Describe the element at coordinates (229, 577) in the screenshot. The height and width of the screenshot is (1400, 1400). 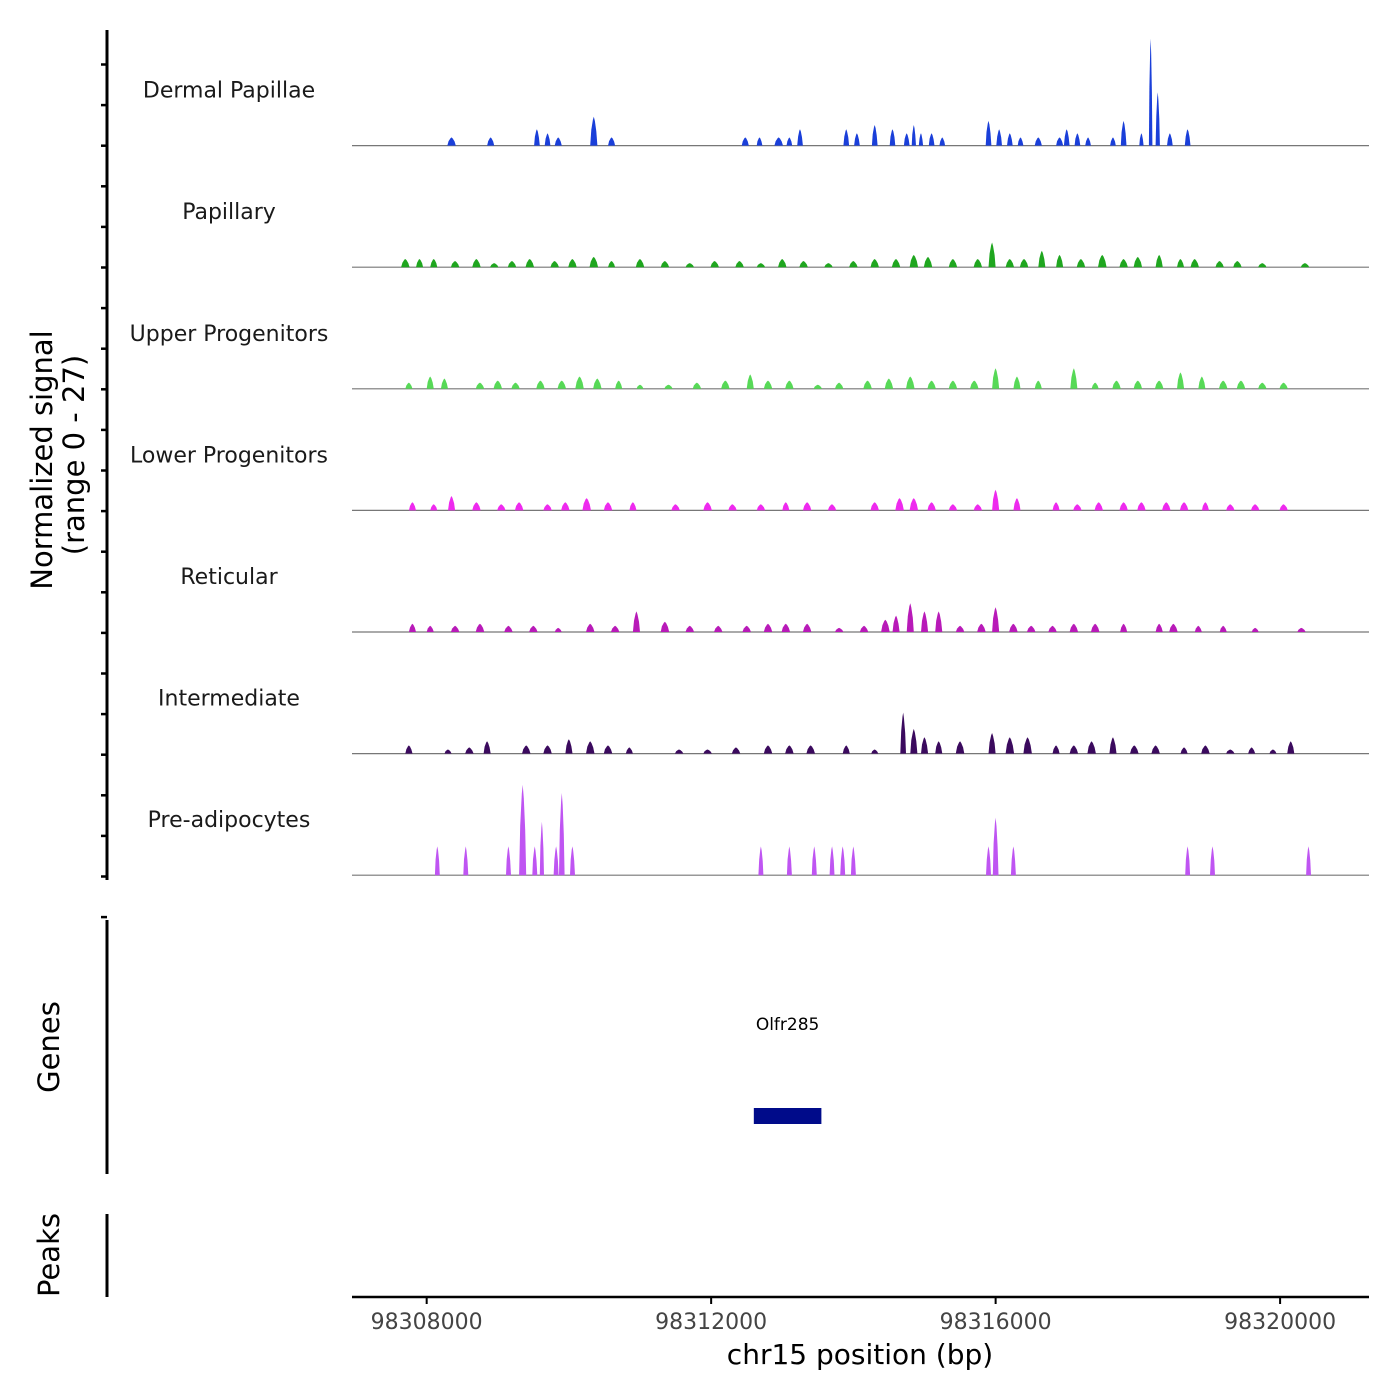
I see `track-label: Reticular` at that location.